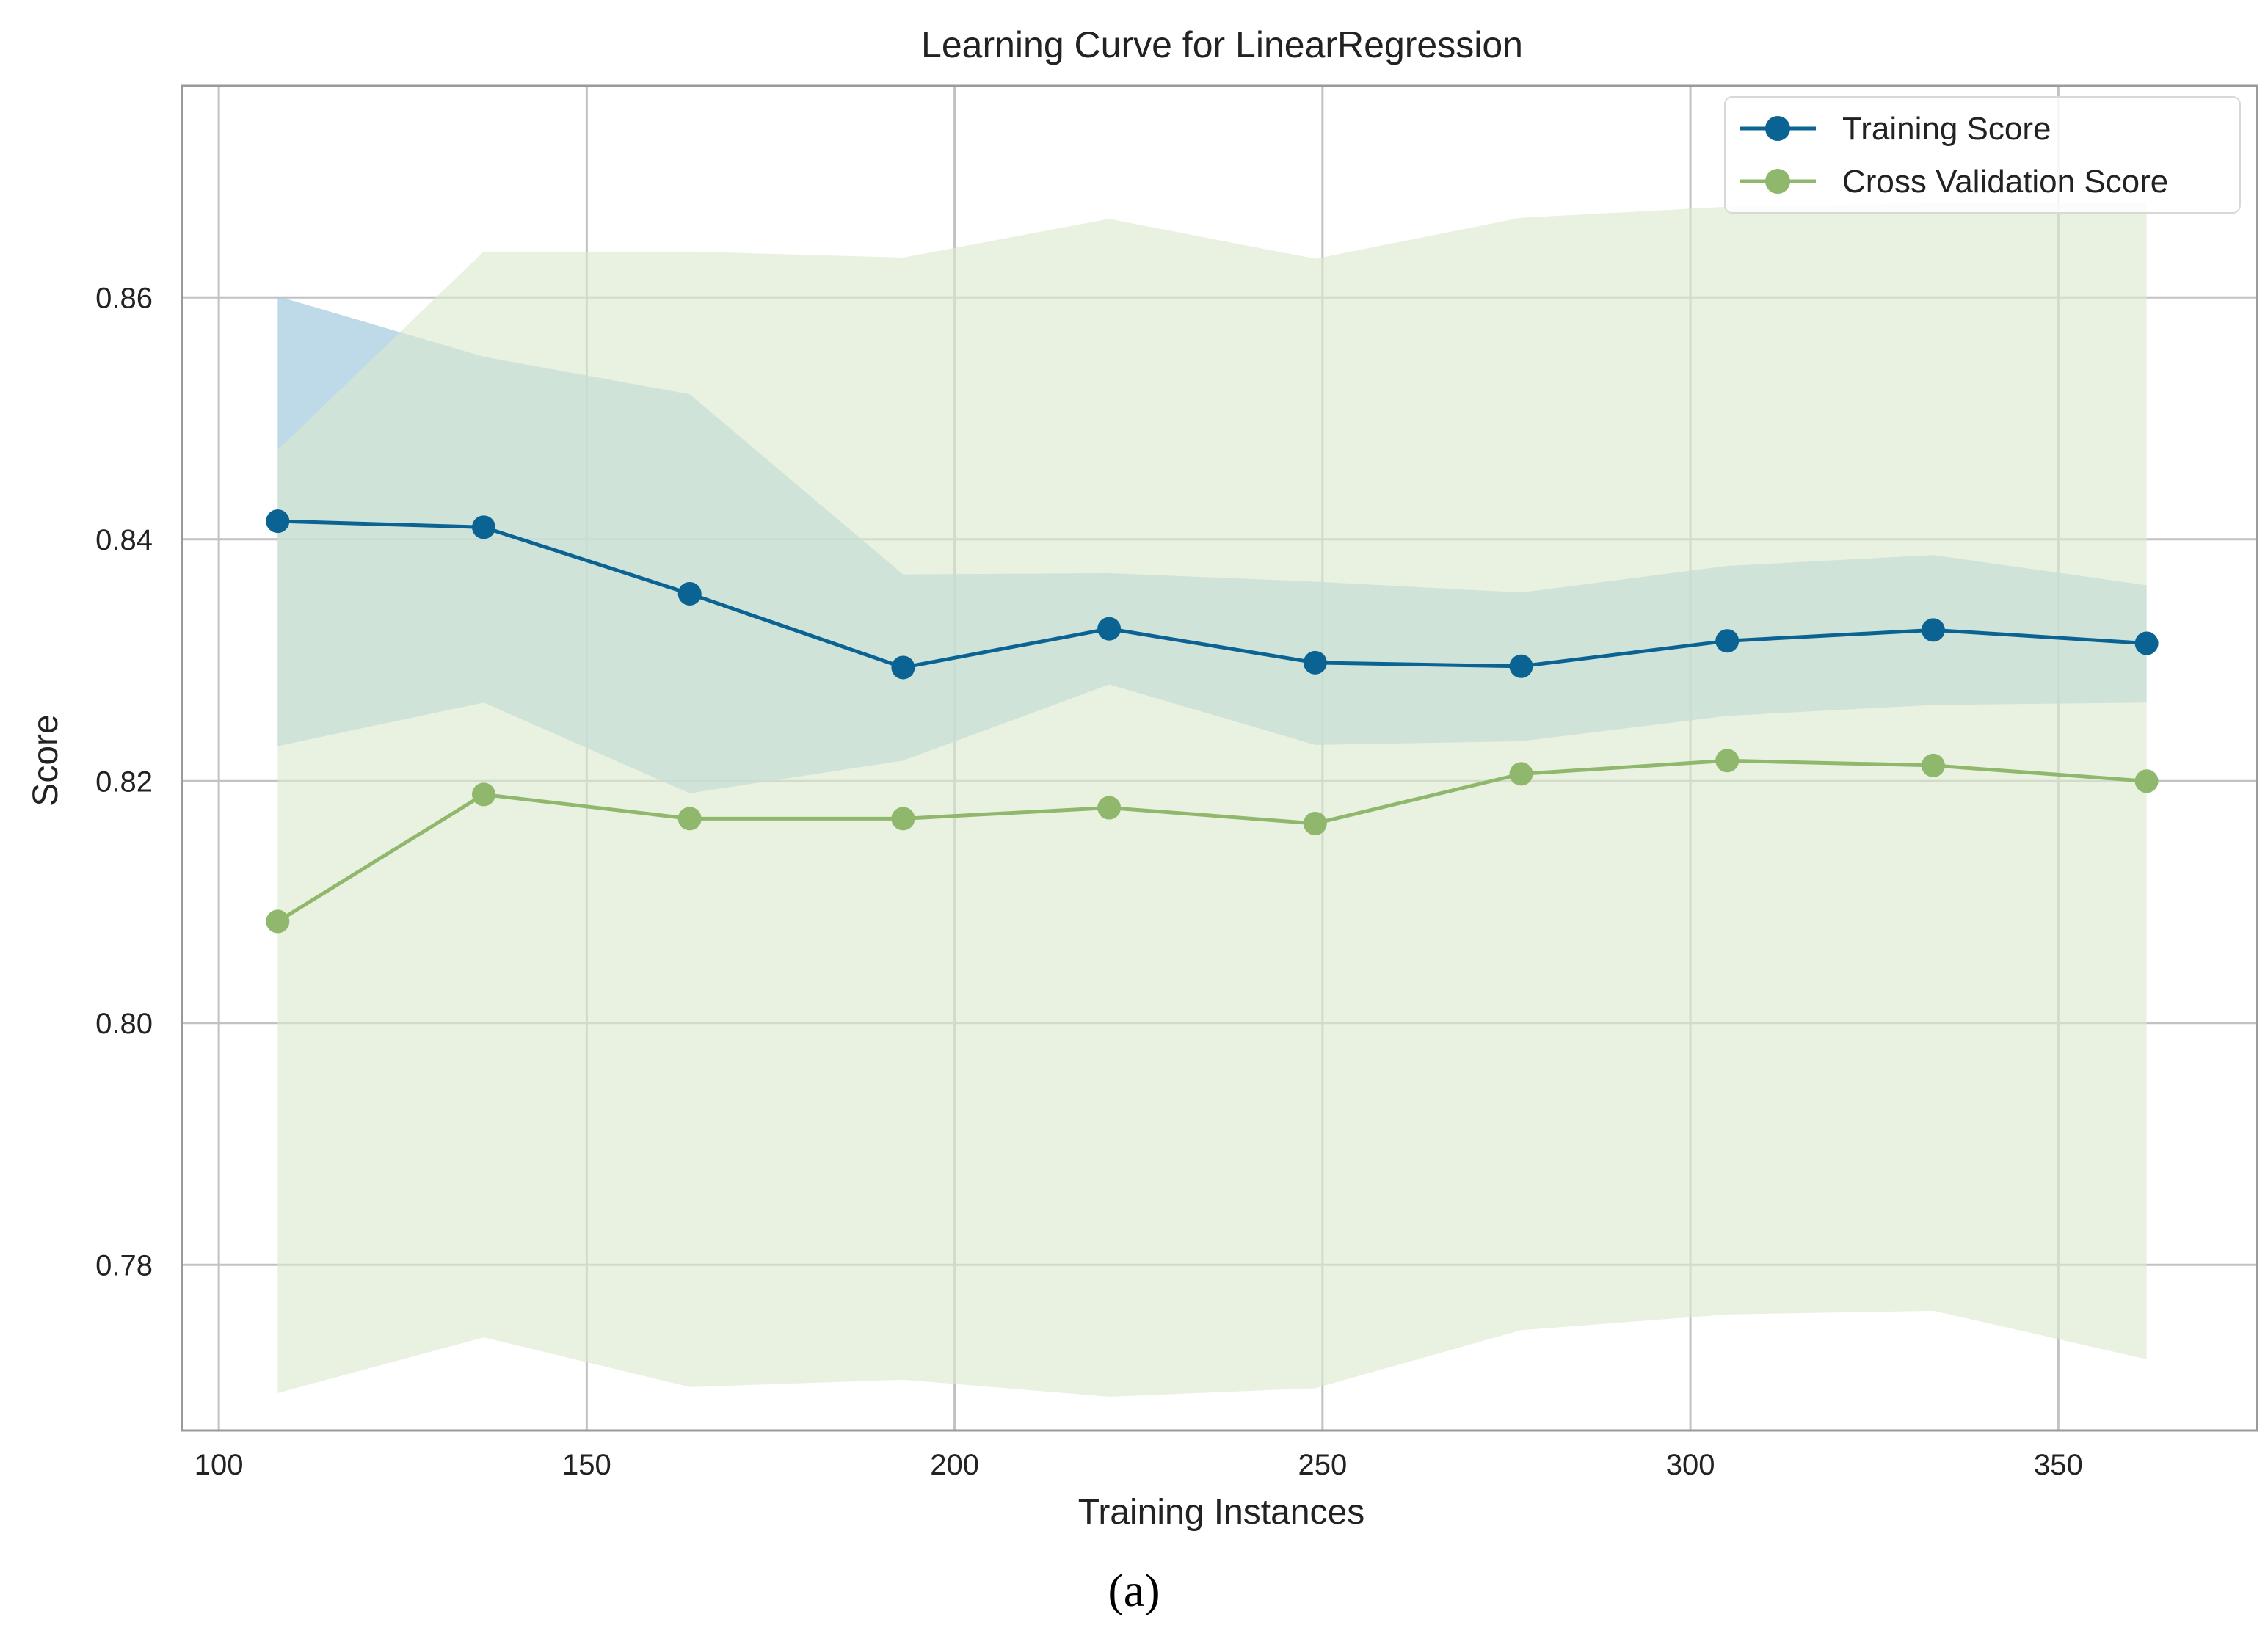  I want to click on y-tick-label: 0.80, so click(124, 1024).